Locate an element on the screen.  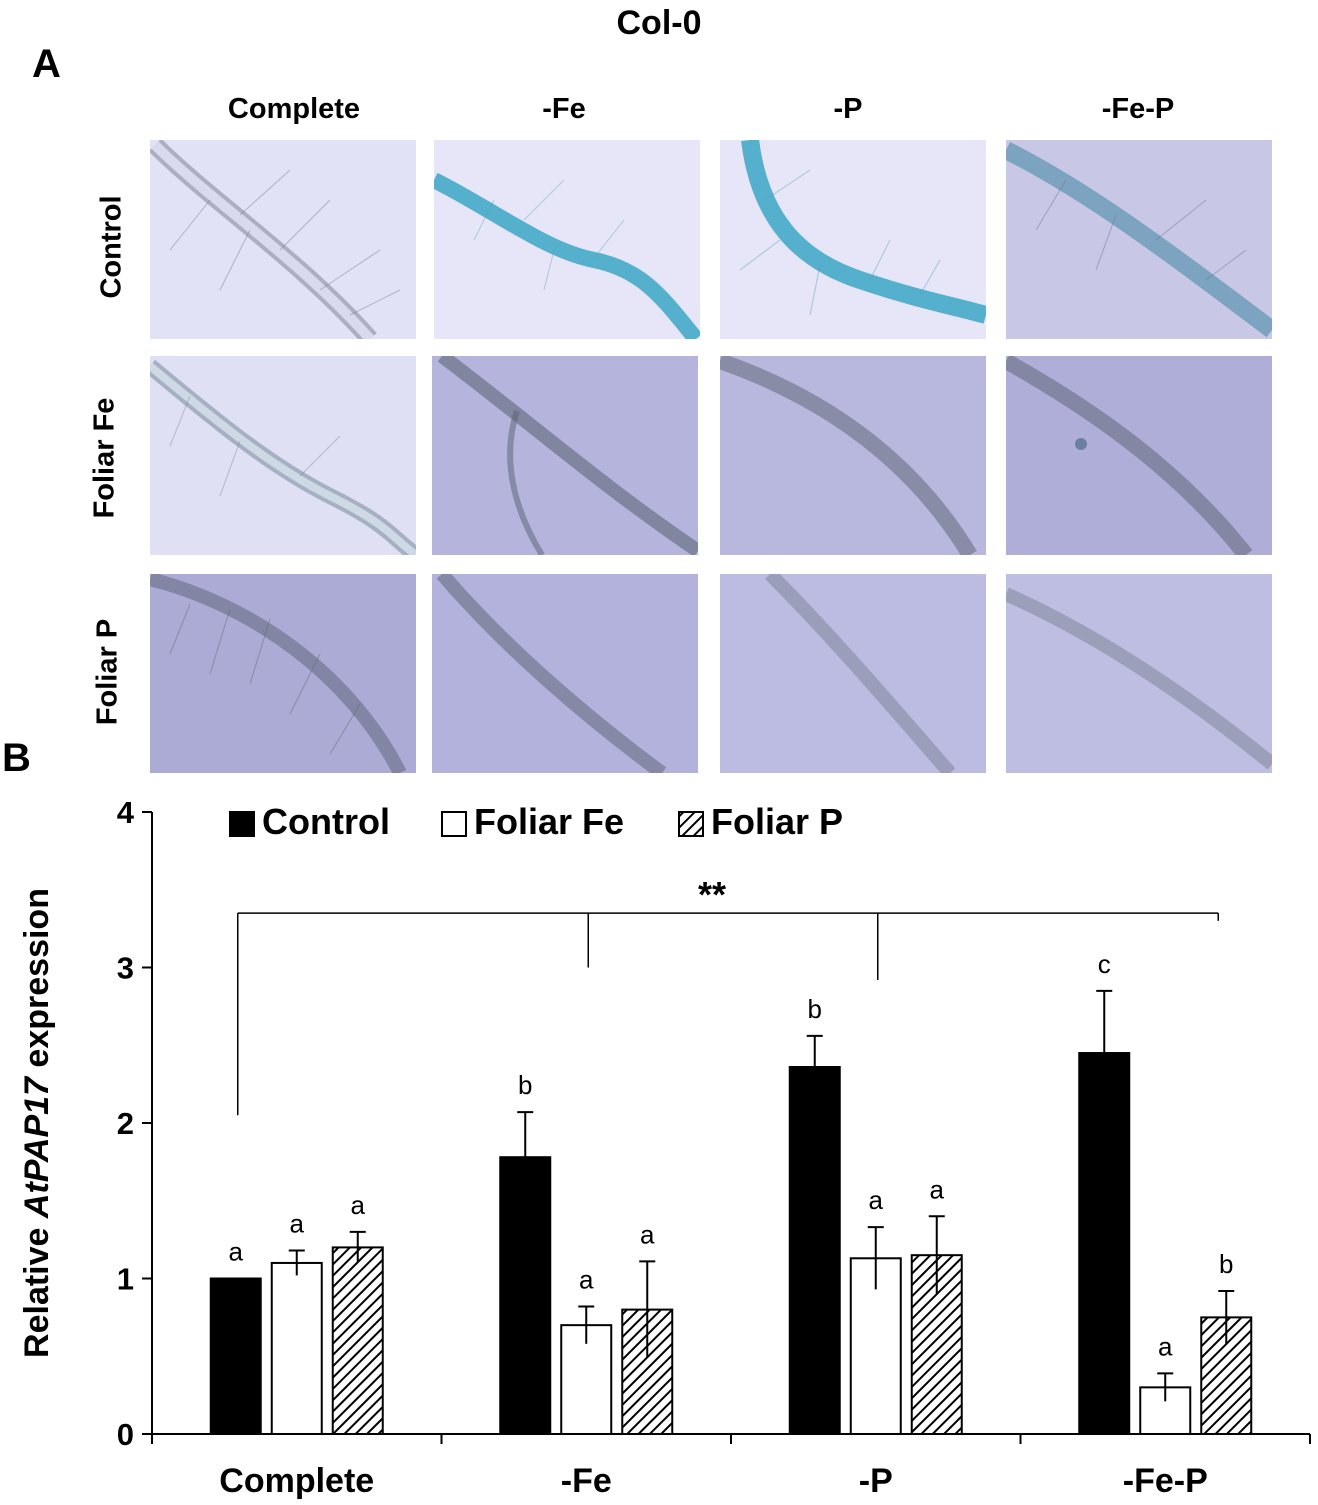
micrograph-foliar-p-complete is located at coordinates (283, 673).